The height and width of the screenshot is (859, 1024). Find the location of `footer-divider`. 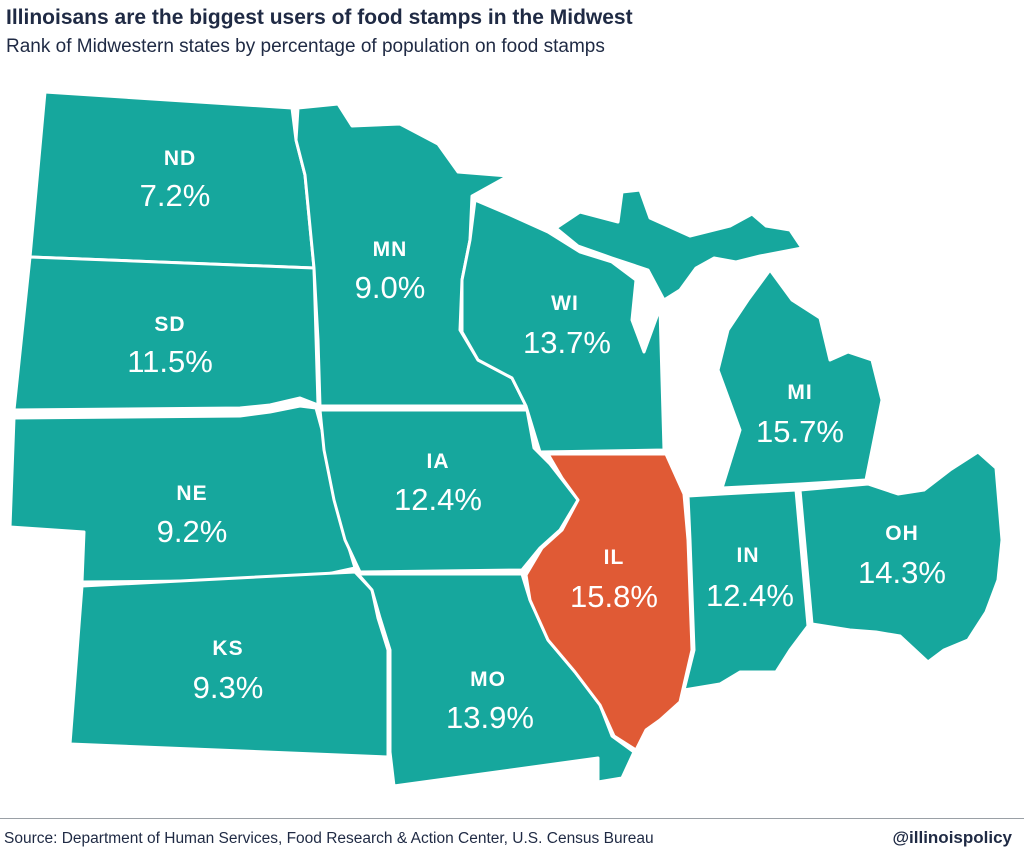

footer-divider is located at coordinates (512, 818).